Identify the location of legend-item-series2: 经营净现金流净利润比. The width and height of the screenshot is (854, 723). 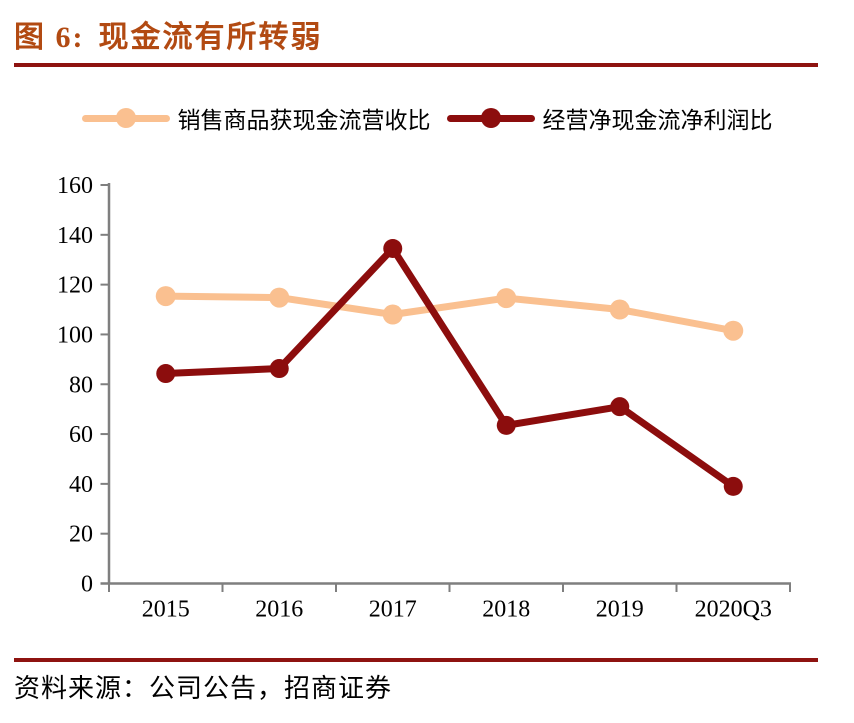
(609, 118).